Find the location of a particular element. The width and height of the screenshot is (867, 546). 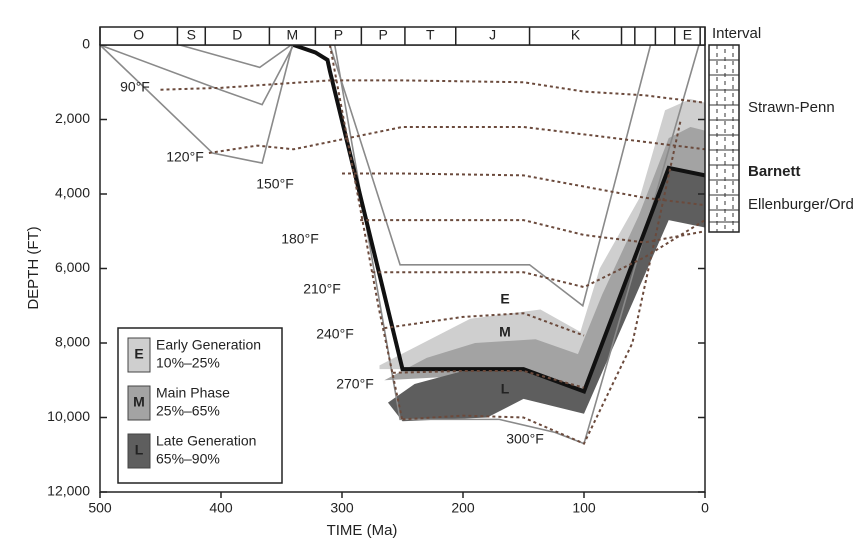

column-pattern is located at coordinates (724, 138).